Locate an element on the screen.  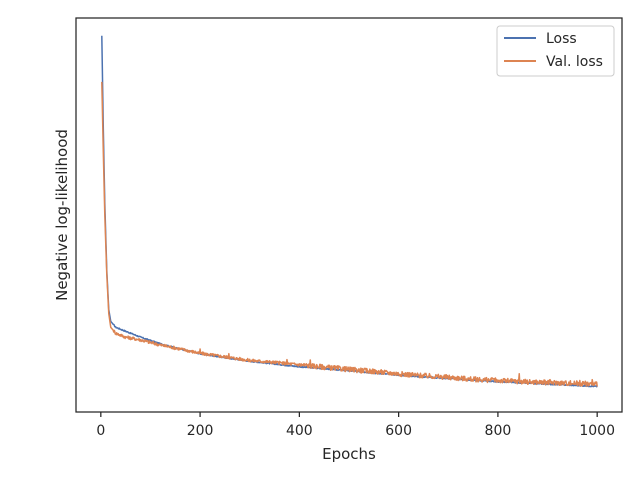
legend-label-loss: Loss is located at coordinates (561, 39).